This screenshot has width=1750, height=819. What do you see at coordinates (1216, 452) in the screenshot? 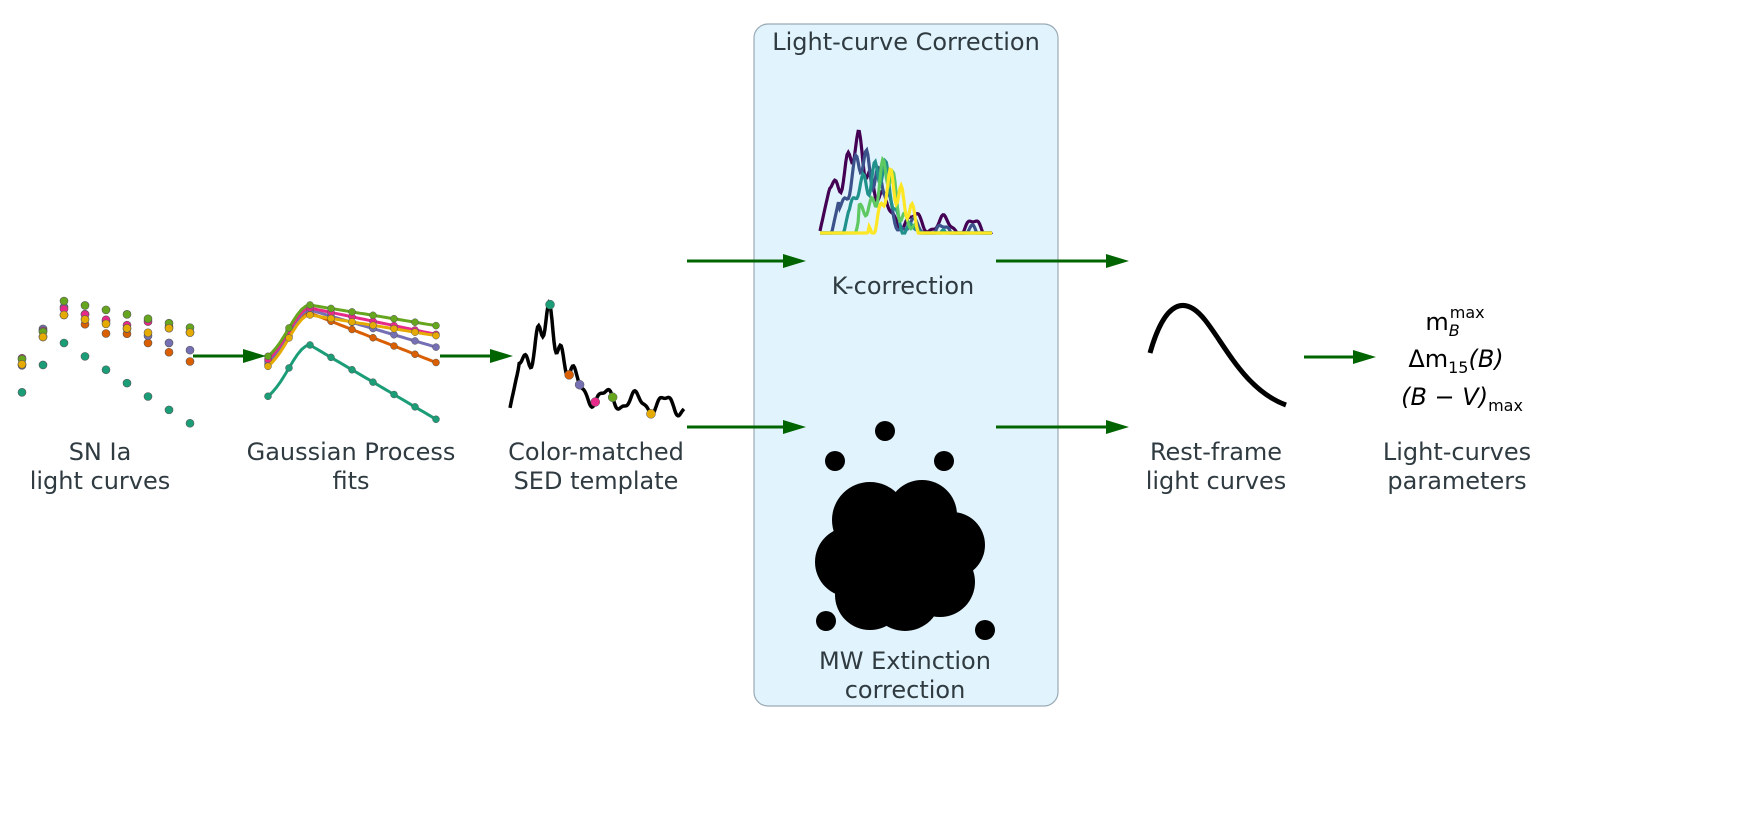
I see `label-rest-frame: Rest-frame` at bounding box center [1216, 452].